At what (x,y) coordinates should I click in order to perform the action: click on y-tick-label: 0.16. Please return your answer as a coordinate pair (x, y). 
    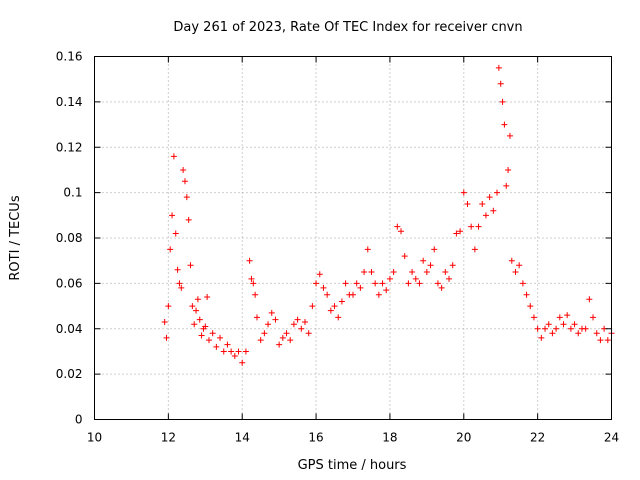
    Looking at the image, I should click on (69, 57).